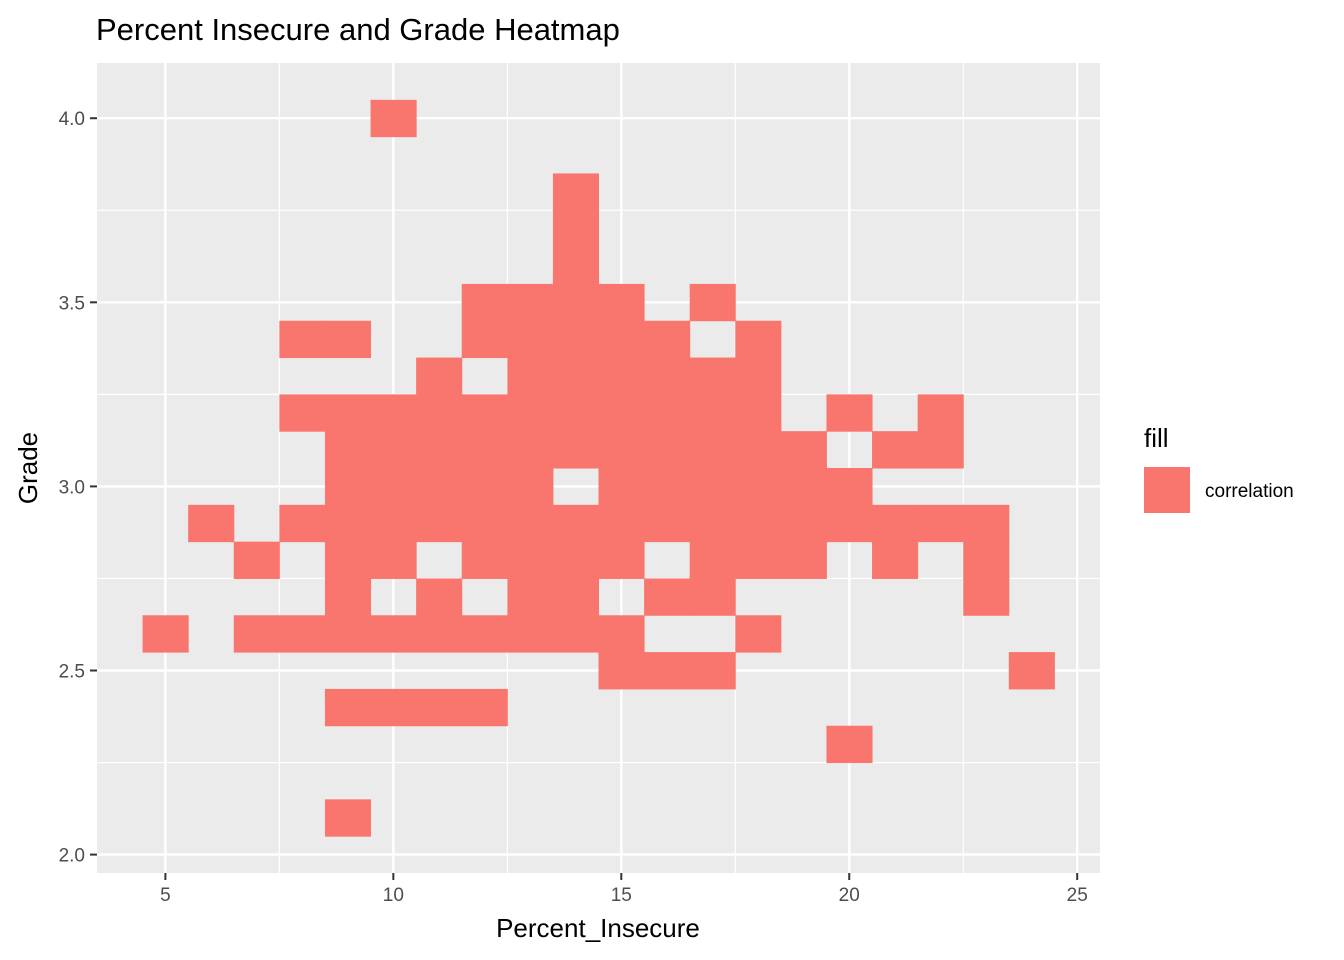 The width and height of the screenshot is (1344, 960). What do you see at coordinates (621, 895) in the screenshot?
I see `x-tick-label: 15` at bounding box center [621, 895].